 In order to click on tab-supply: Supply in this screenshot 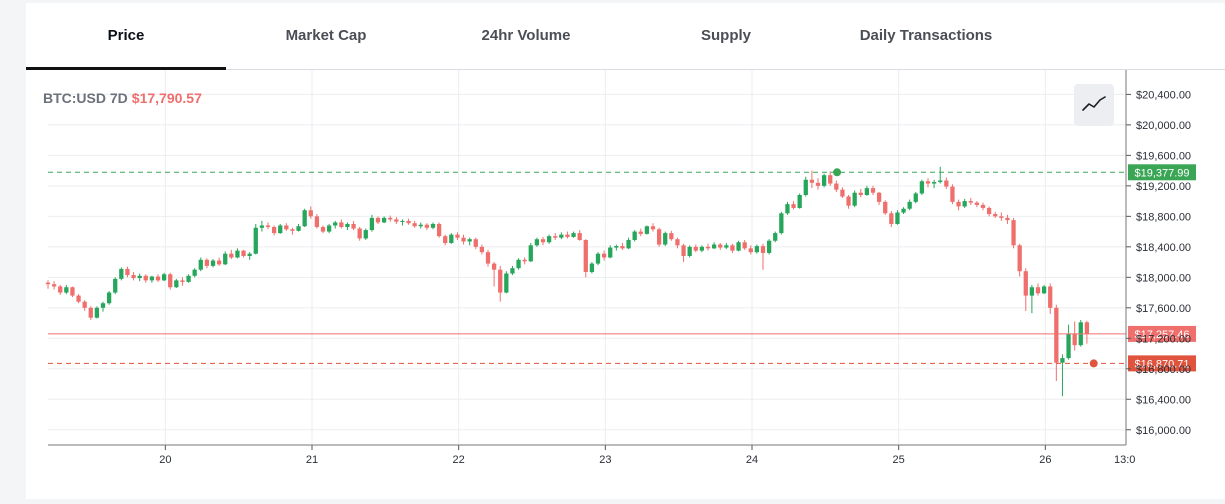, I will do `click(725, 35)`.